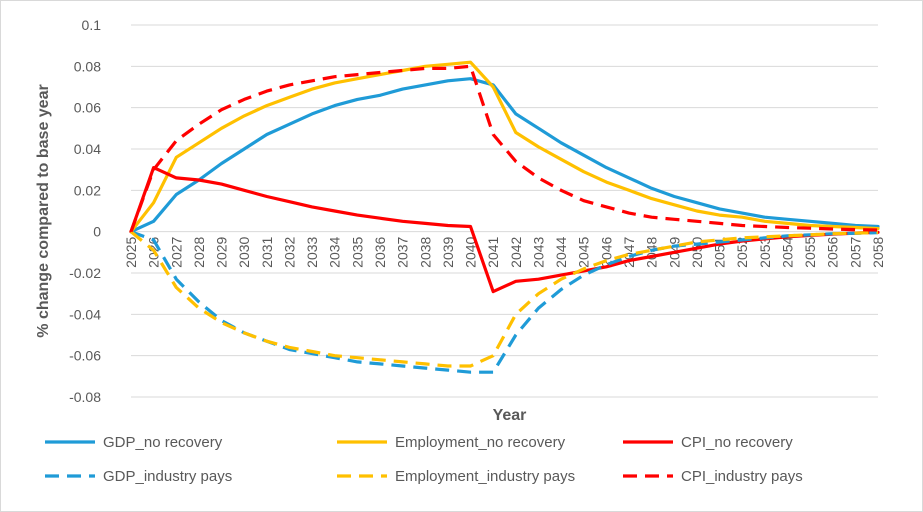 The image size is (923, 512). I want to click on x-tick-label: 2045, so click(584, 251).